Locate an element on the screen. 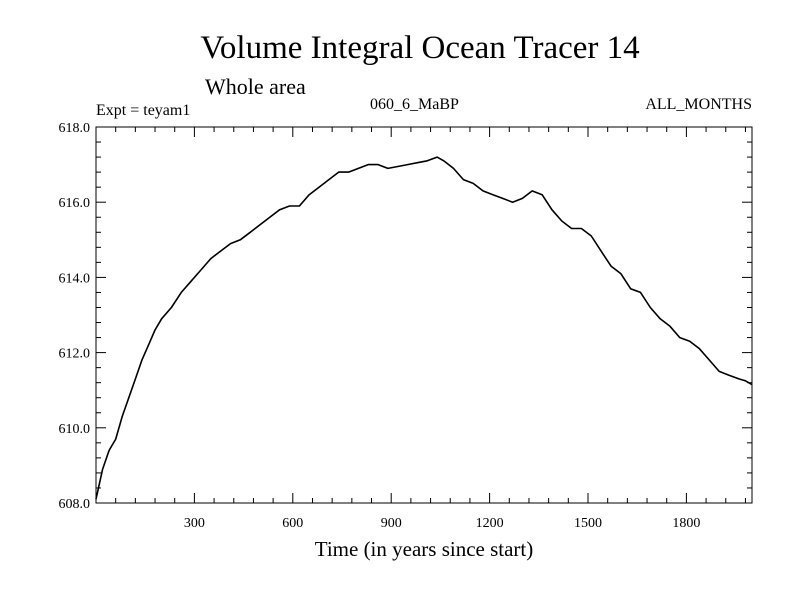 The width and height of the screenshot is (800, 600). y-tick-label: 612.0 is located at coordinates (75, 354).